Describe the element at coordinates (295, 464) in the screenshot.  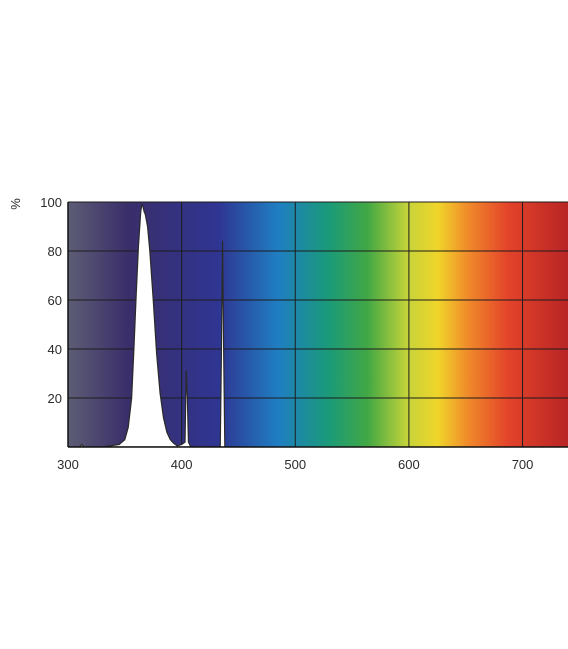
I see `x-tick-label: 500` at that location.